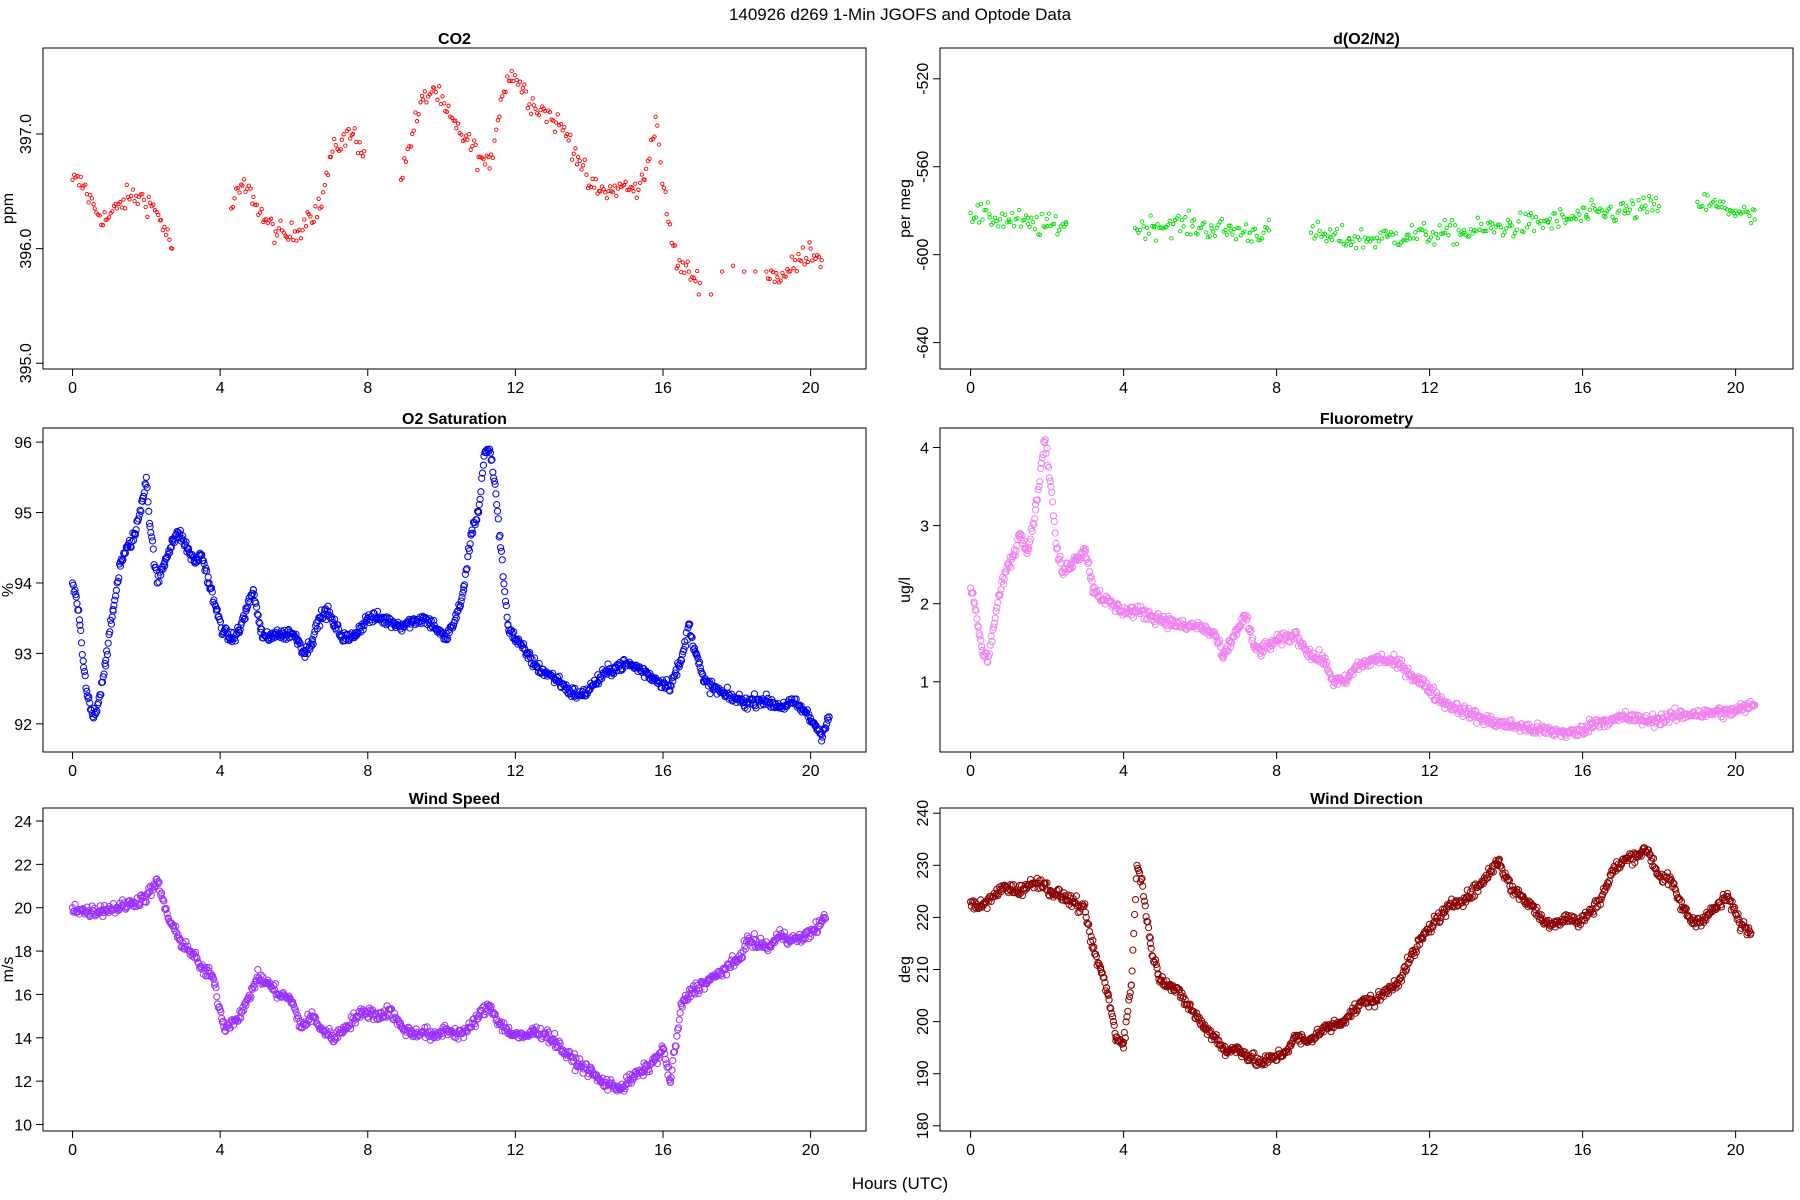 This screenshot has width=1800, height=1200. I want to click on y-tick-label-do2n2: -560, so click(923, 167).